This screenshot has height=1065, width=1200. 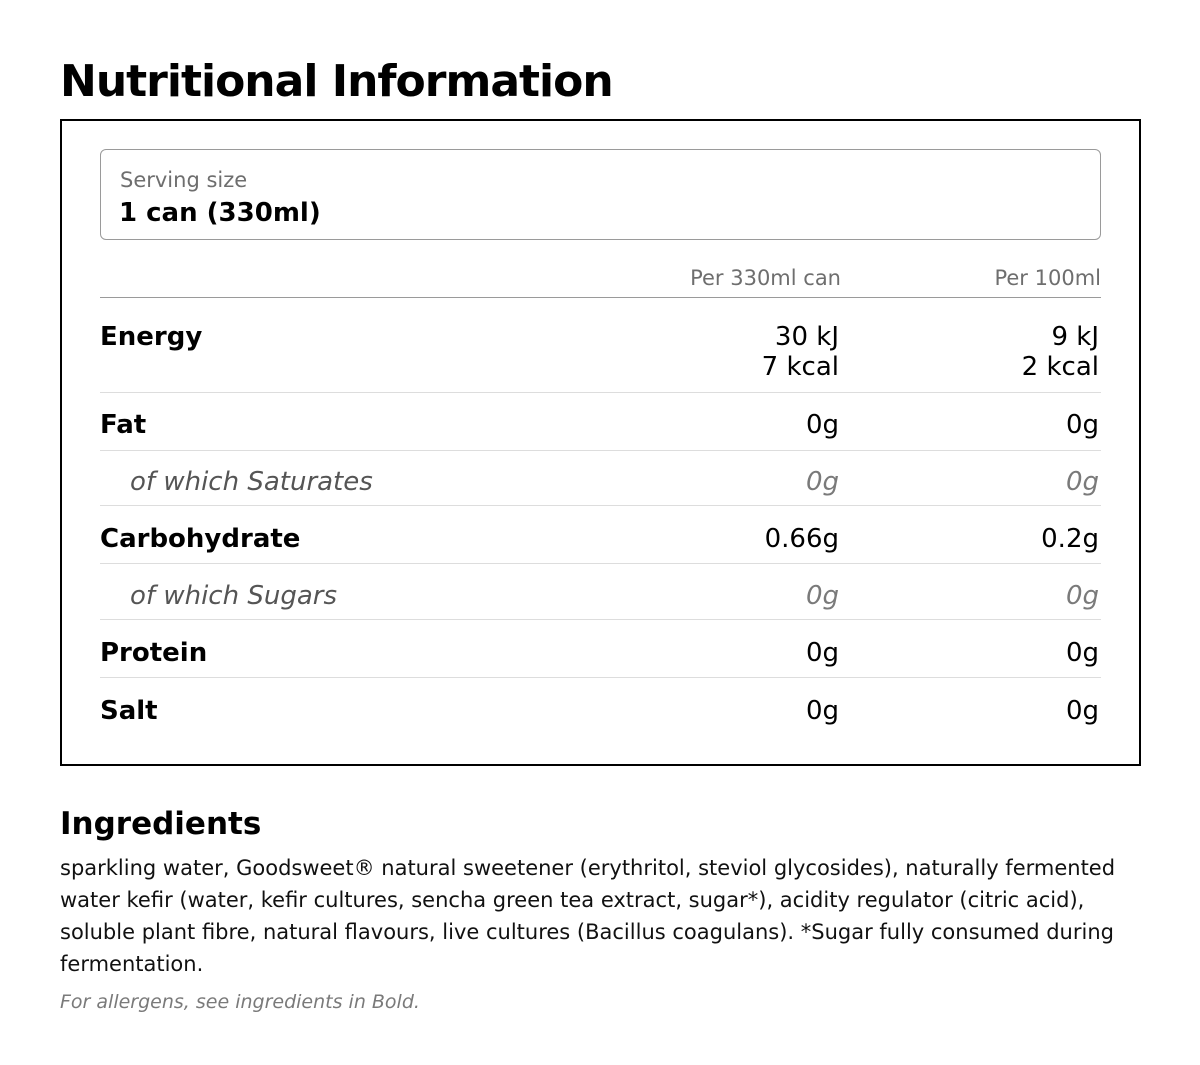 What do you see at coordinates (184, 180) in the screenshot?
I see `serving-size-label: Serving size` at bounding box center [184, 180].